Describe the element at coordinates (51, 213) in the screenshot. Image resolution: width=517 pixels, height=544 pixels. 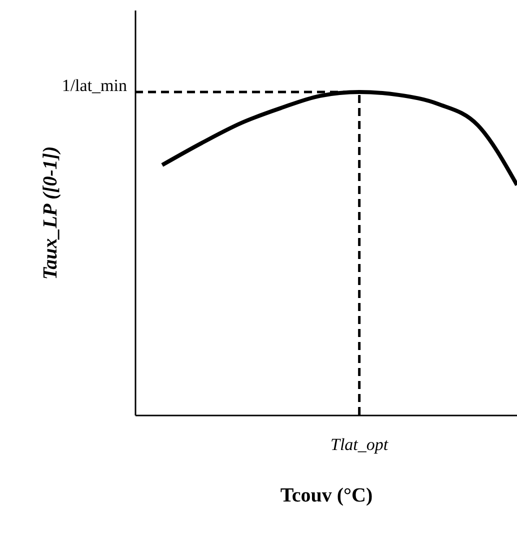
I see `y-axis-title: Taux_LP ([0-1])` at that location.